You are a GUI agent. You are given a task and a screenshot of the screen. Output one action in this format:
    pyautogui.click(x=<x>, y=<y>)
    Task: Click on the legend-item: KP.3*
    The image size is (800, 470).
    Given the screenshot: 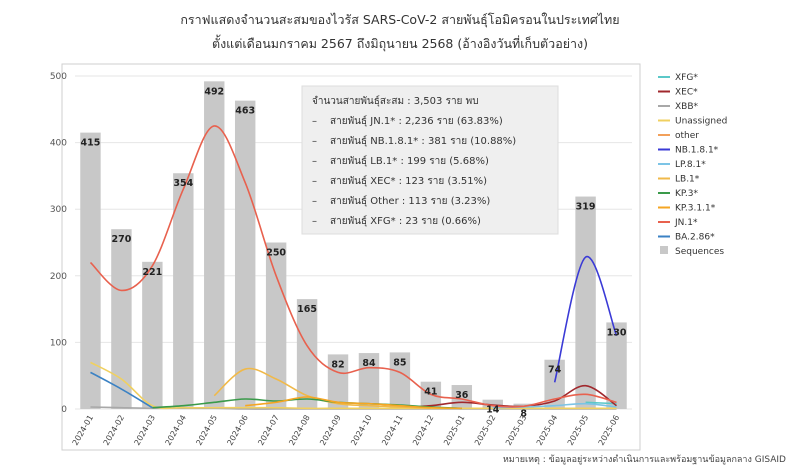 What is the action you would take?
    pyautogui.click(x=687, y=194)
    